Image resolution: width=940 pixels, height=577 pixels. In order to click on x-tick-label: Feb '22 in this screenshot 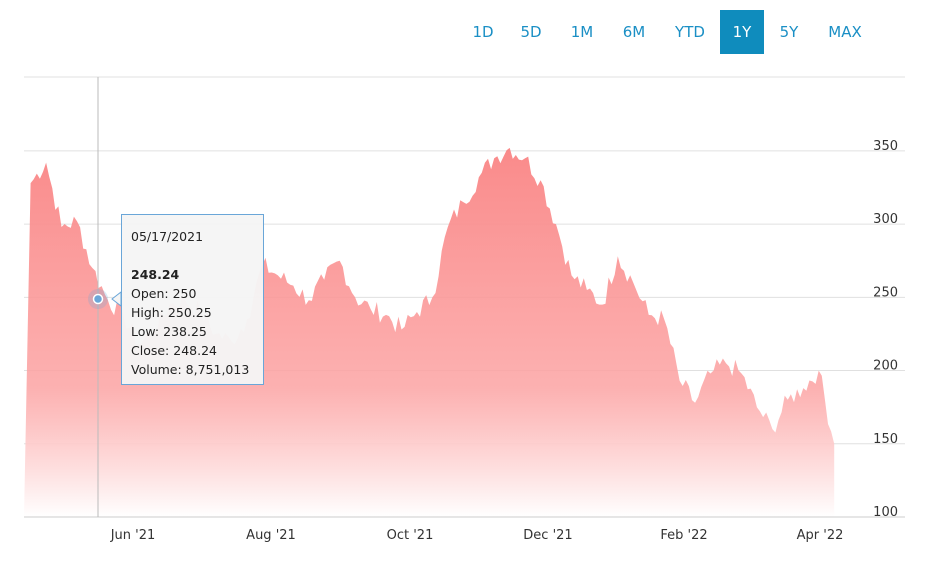, I will do `click(683, 535)`.